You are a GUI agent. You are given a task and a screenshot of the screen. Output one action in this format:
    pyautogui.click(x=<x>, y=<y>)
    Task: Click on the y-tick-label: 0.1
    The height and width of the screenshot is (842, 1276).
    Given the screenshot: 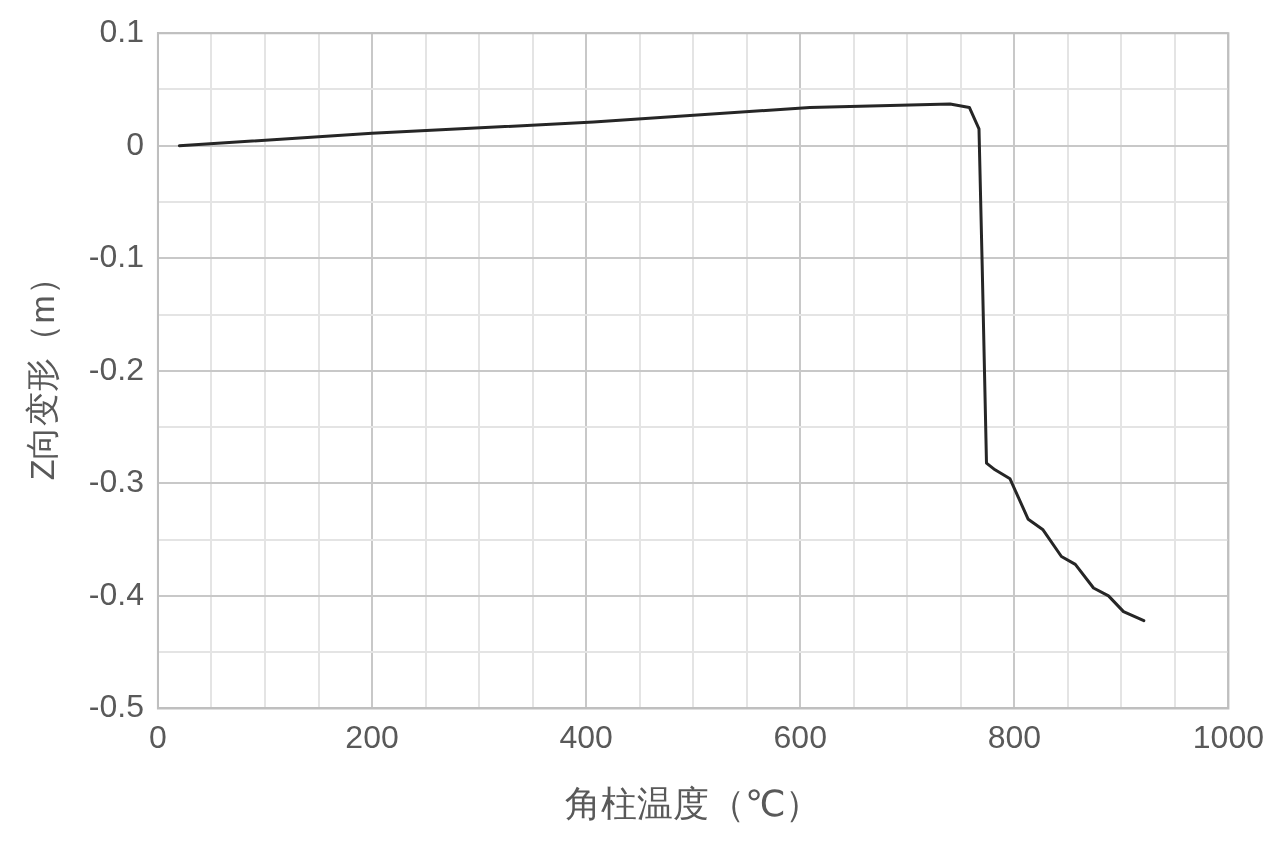 What is the action you would take?
    pyautogui.click(x=121, y=31)
    